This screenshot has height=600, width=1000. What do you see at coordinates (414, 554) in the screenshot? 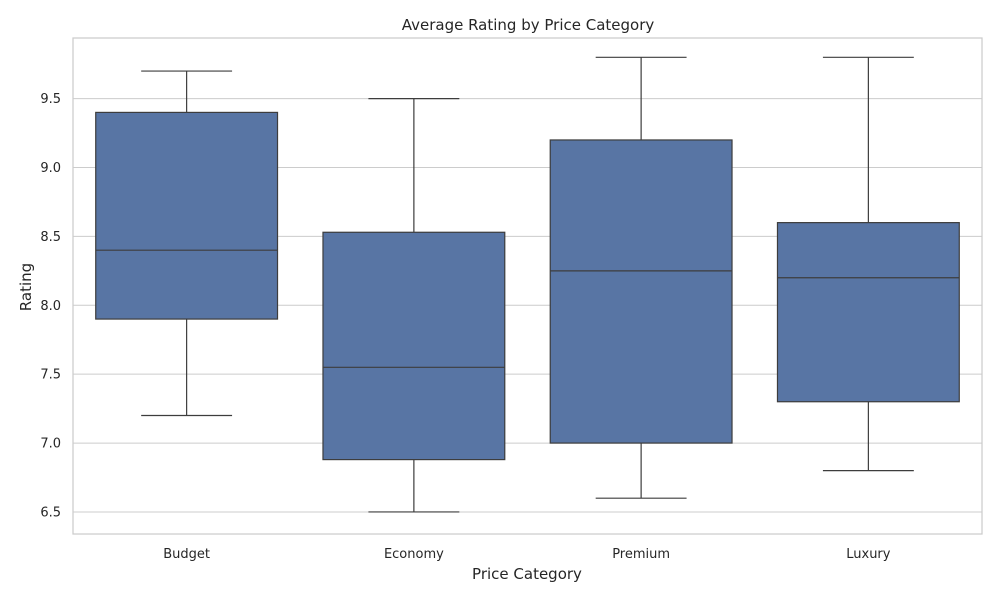
I see `x-tick-label-economy: Economy` at bounding box center [414, 554].